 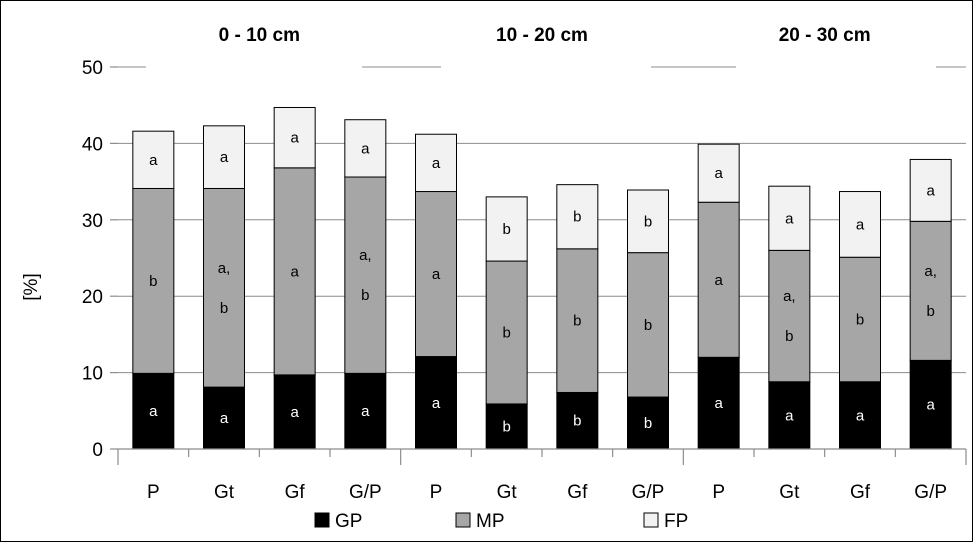 I want to click on y-axis-label: [%], so click(x=31, y=286).